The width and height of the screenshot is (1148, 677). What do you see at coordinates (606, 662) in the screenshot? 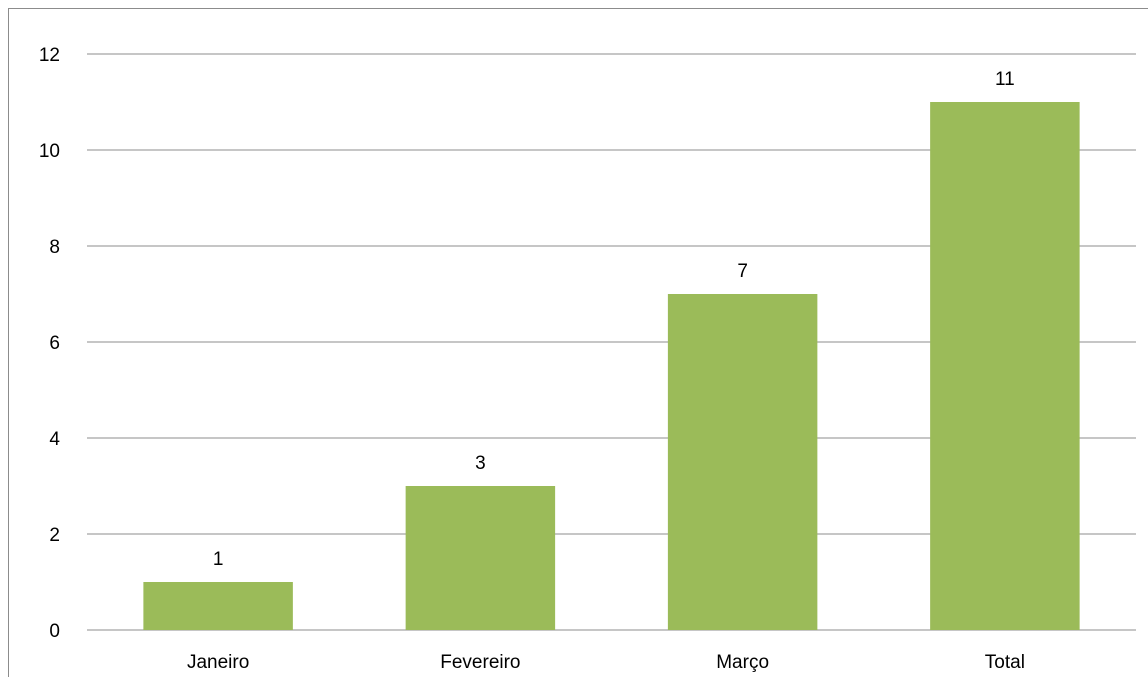
I see `x-axis-category-labels: Janeiro Fevereiro Março Total` at bounding box center [606, 662].